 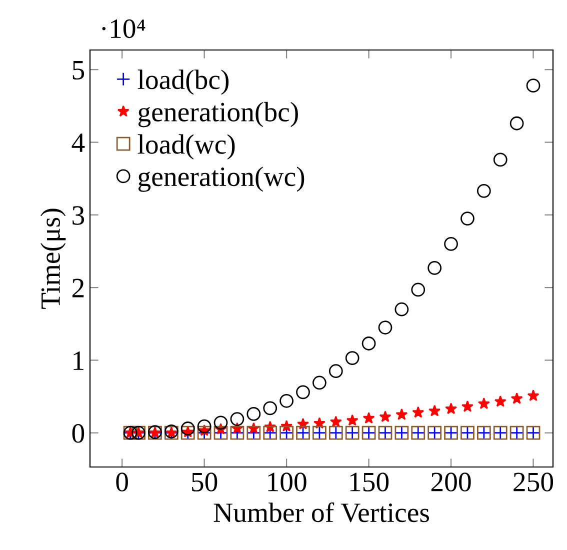 I want to click on x-tick-label: 50, so click(x=205, y=482).